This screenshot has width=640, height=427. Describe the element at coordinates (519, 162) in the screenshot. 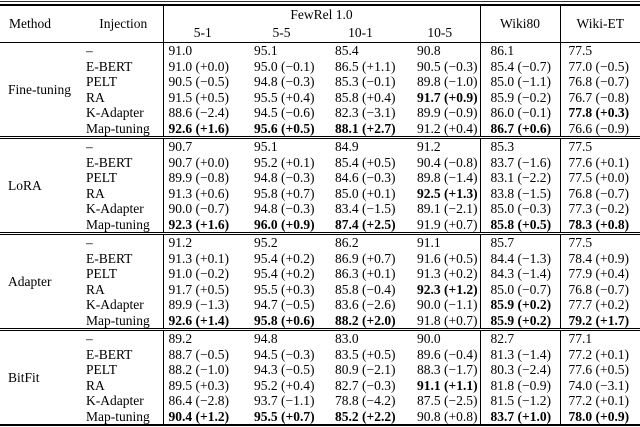

I see `score-cell: 83.7 (−1.6)` at that location.